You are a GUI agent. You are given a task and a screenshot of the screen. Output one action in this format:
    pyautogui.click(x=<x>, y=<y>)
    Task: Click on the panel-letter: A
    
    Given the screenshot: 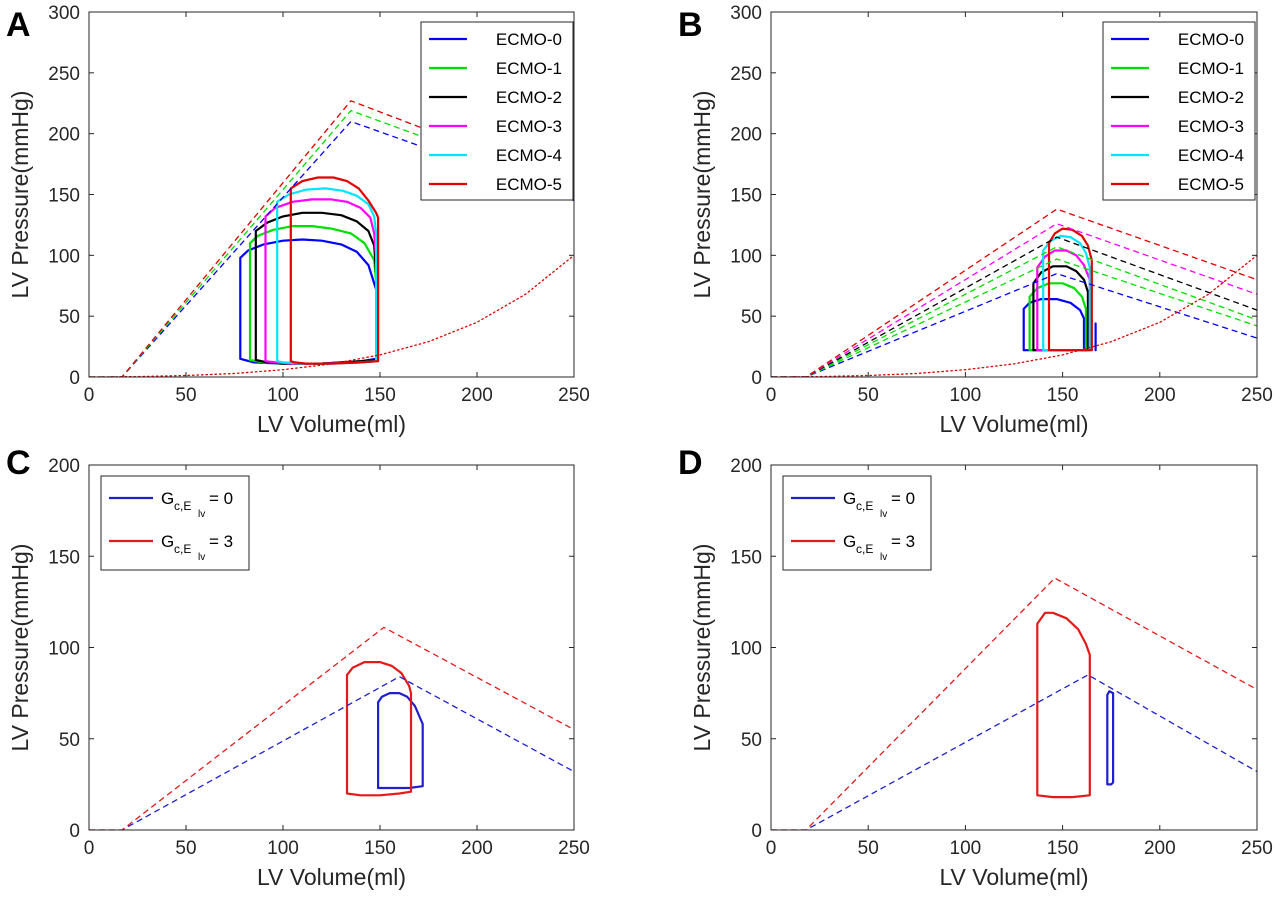 What is the action you would take?
    pyautogui.click(x=18, y=25)
    